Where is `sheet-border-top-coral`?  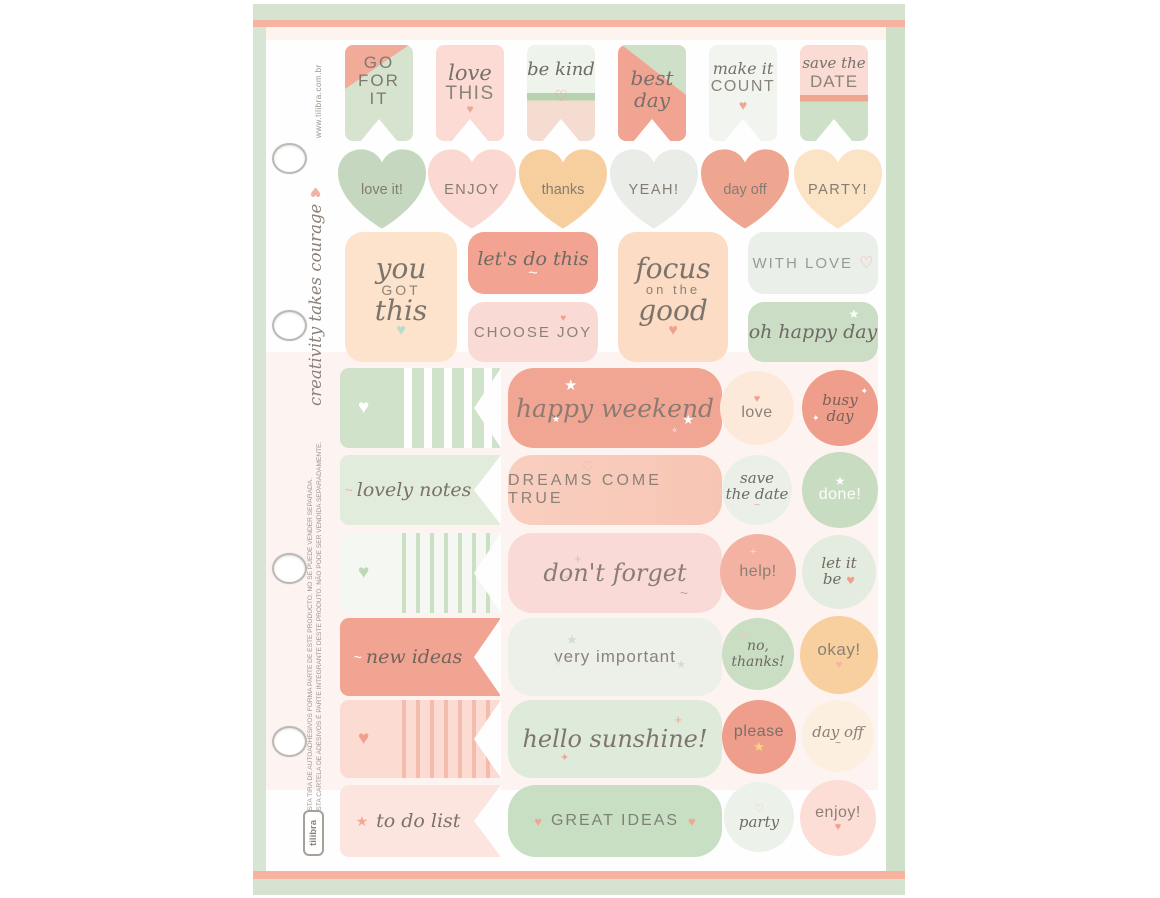
sheet-border-top-coral is located at coordinates (579, 23).